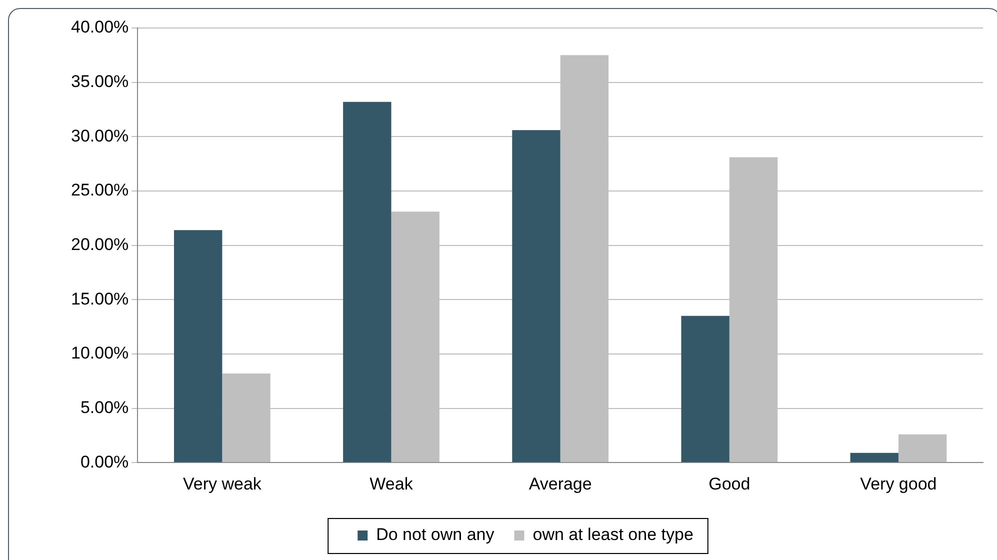 This screenshot has width=997, height=560. I want to click on y-tick-label: 0.00%, so click(104, 462).